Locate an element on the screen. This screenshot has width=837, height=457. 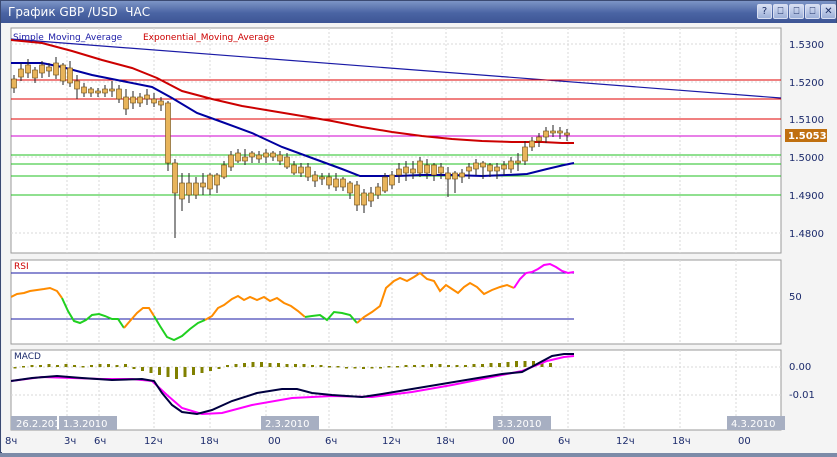
minimize-button: ⎕ is located at coordinates (796, 11).